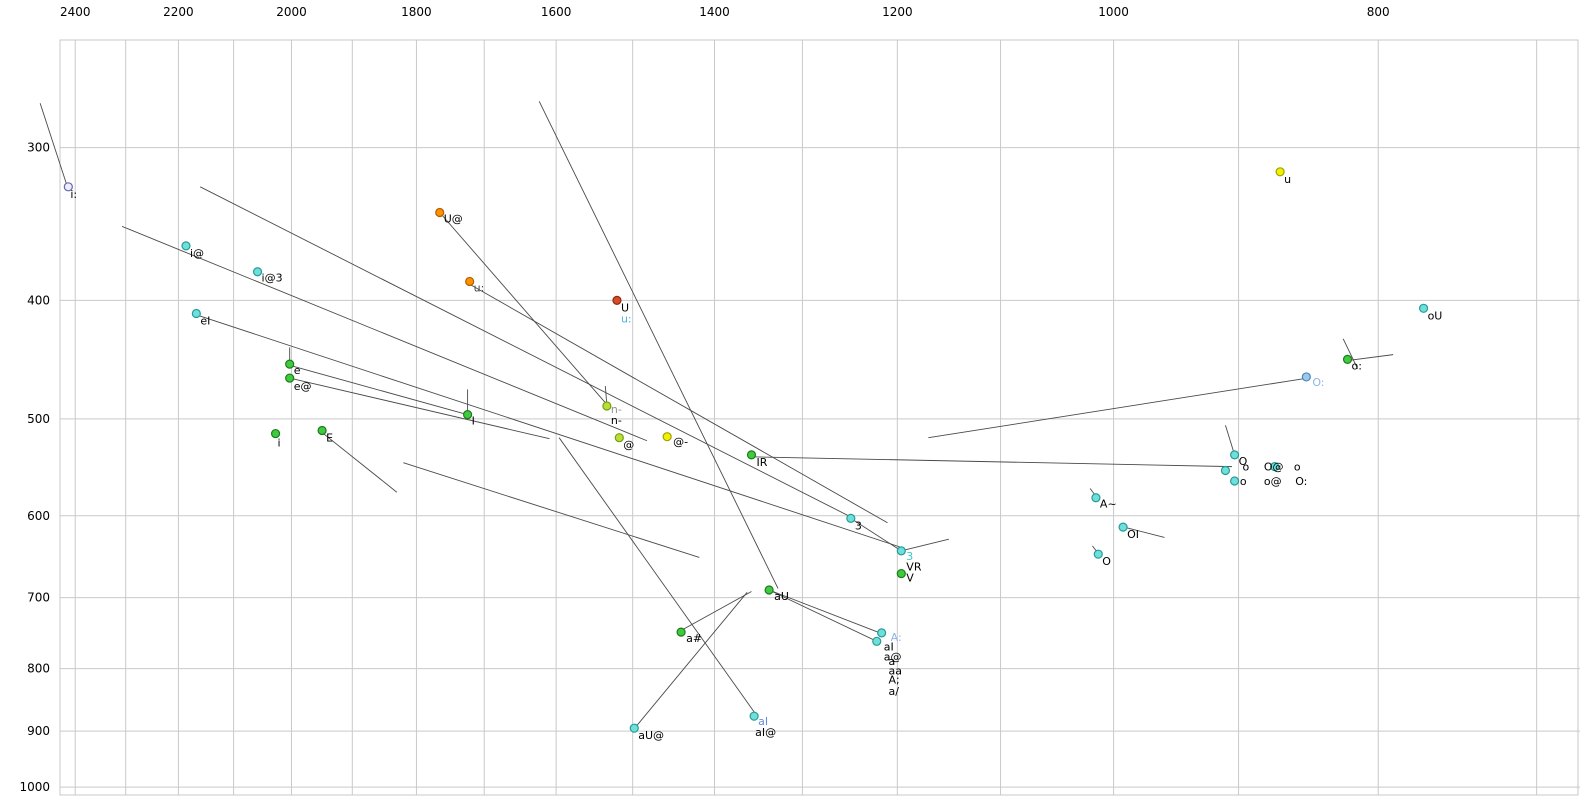  Describe the element at coordinates (910, 578) in the screenshot. I see `point-label: V` at that location.